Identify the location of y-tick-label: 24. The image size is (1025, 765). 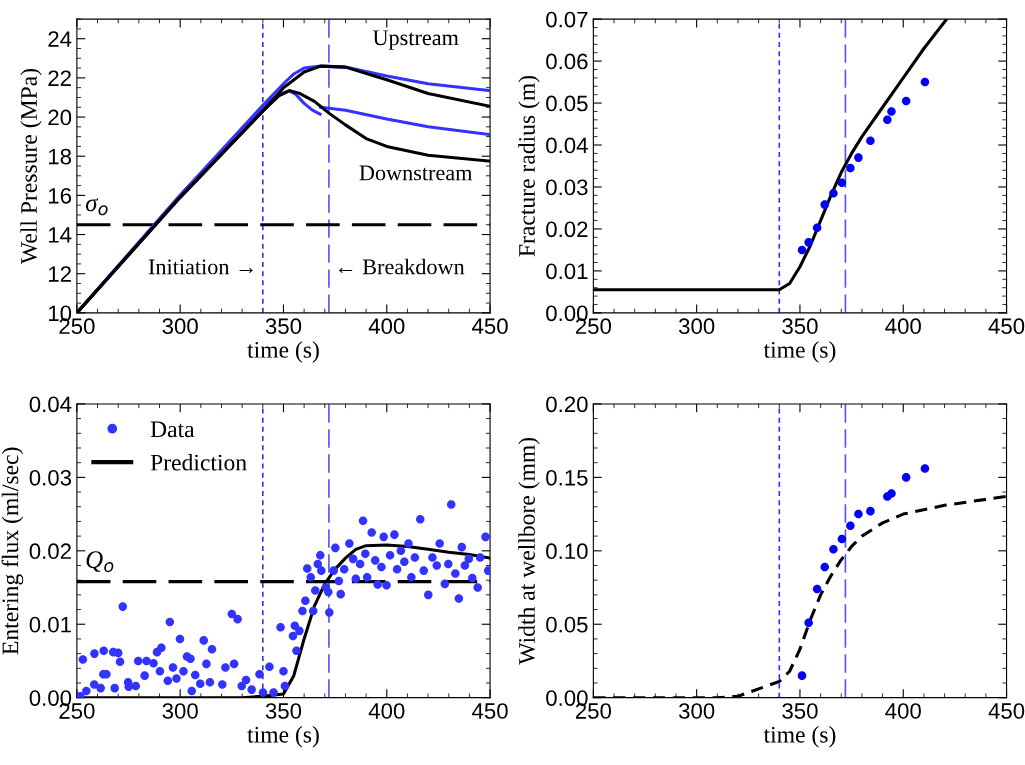
(60, 39).